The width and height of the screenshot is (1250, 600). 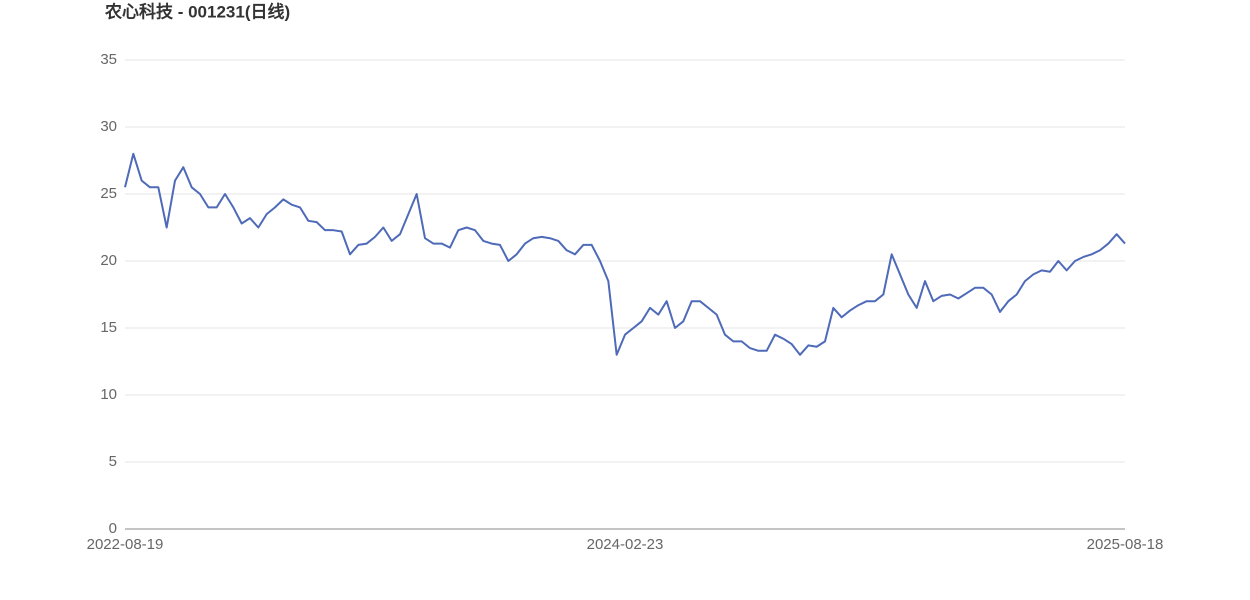 What do you see at coordinates (108, 327) in the screenshot?
I see `y-tick-label: 15` at bounding box center [108, 327].